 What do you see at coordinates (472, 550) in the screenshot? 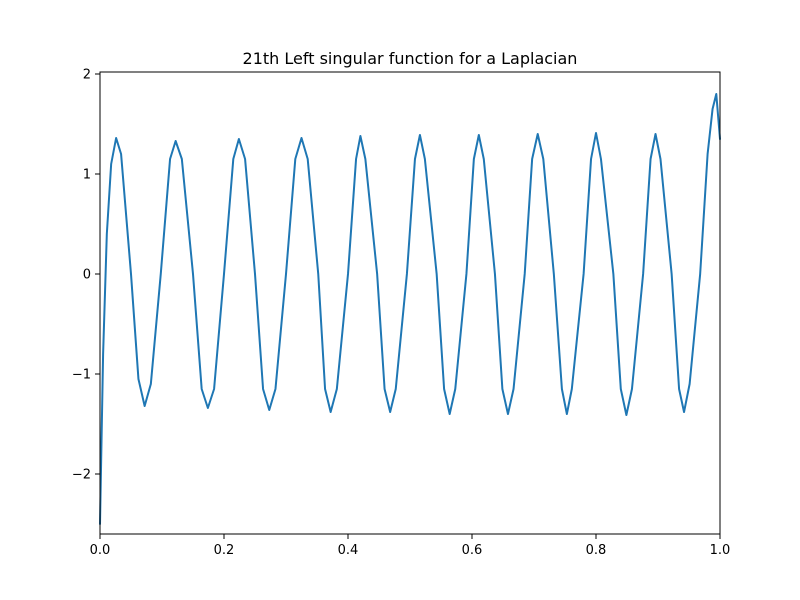
I see `x-tick-label: 0.6` at bounding box center [472, 550].